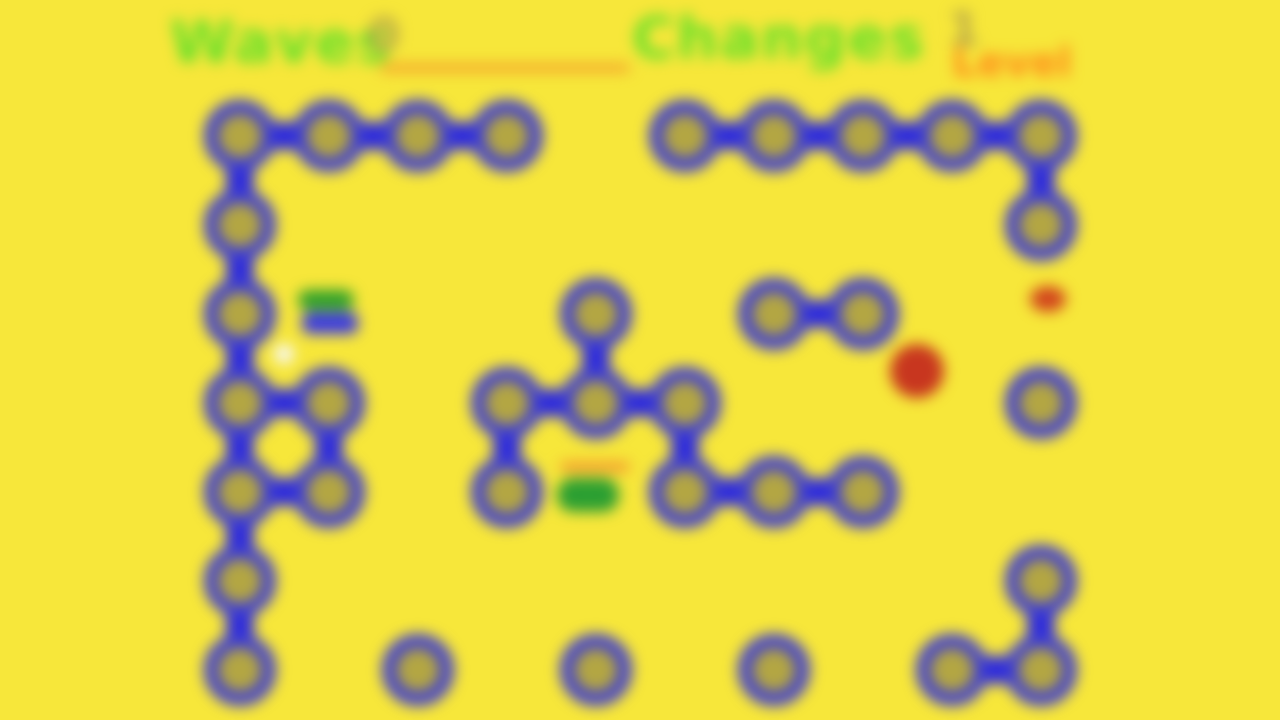  Describe the element at coordinates (284, 354) in the screenshot. I see `player-eye` at that location.